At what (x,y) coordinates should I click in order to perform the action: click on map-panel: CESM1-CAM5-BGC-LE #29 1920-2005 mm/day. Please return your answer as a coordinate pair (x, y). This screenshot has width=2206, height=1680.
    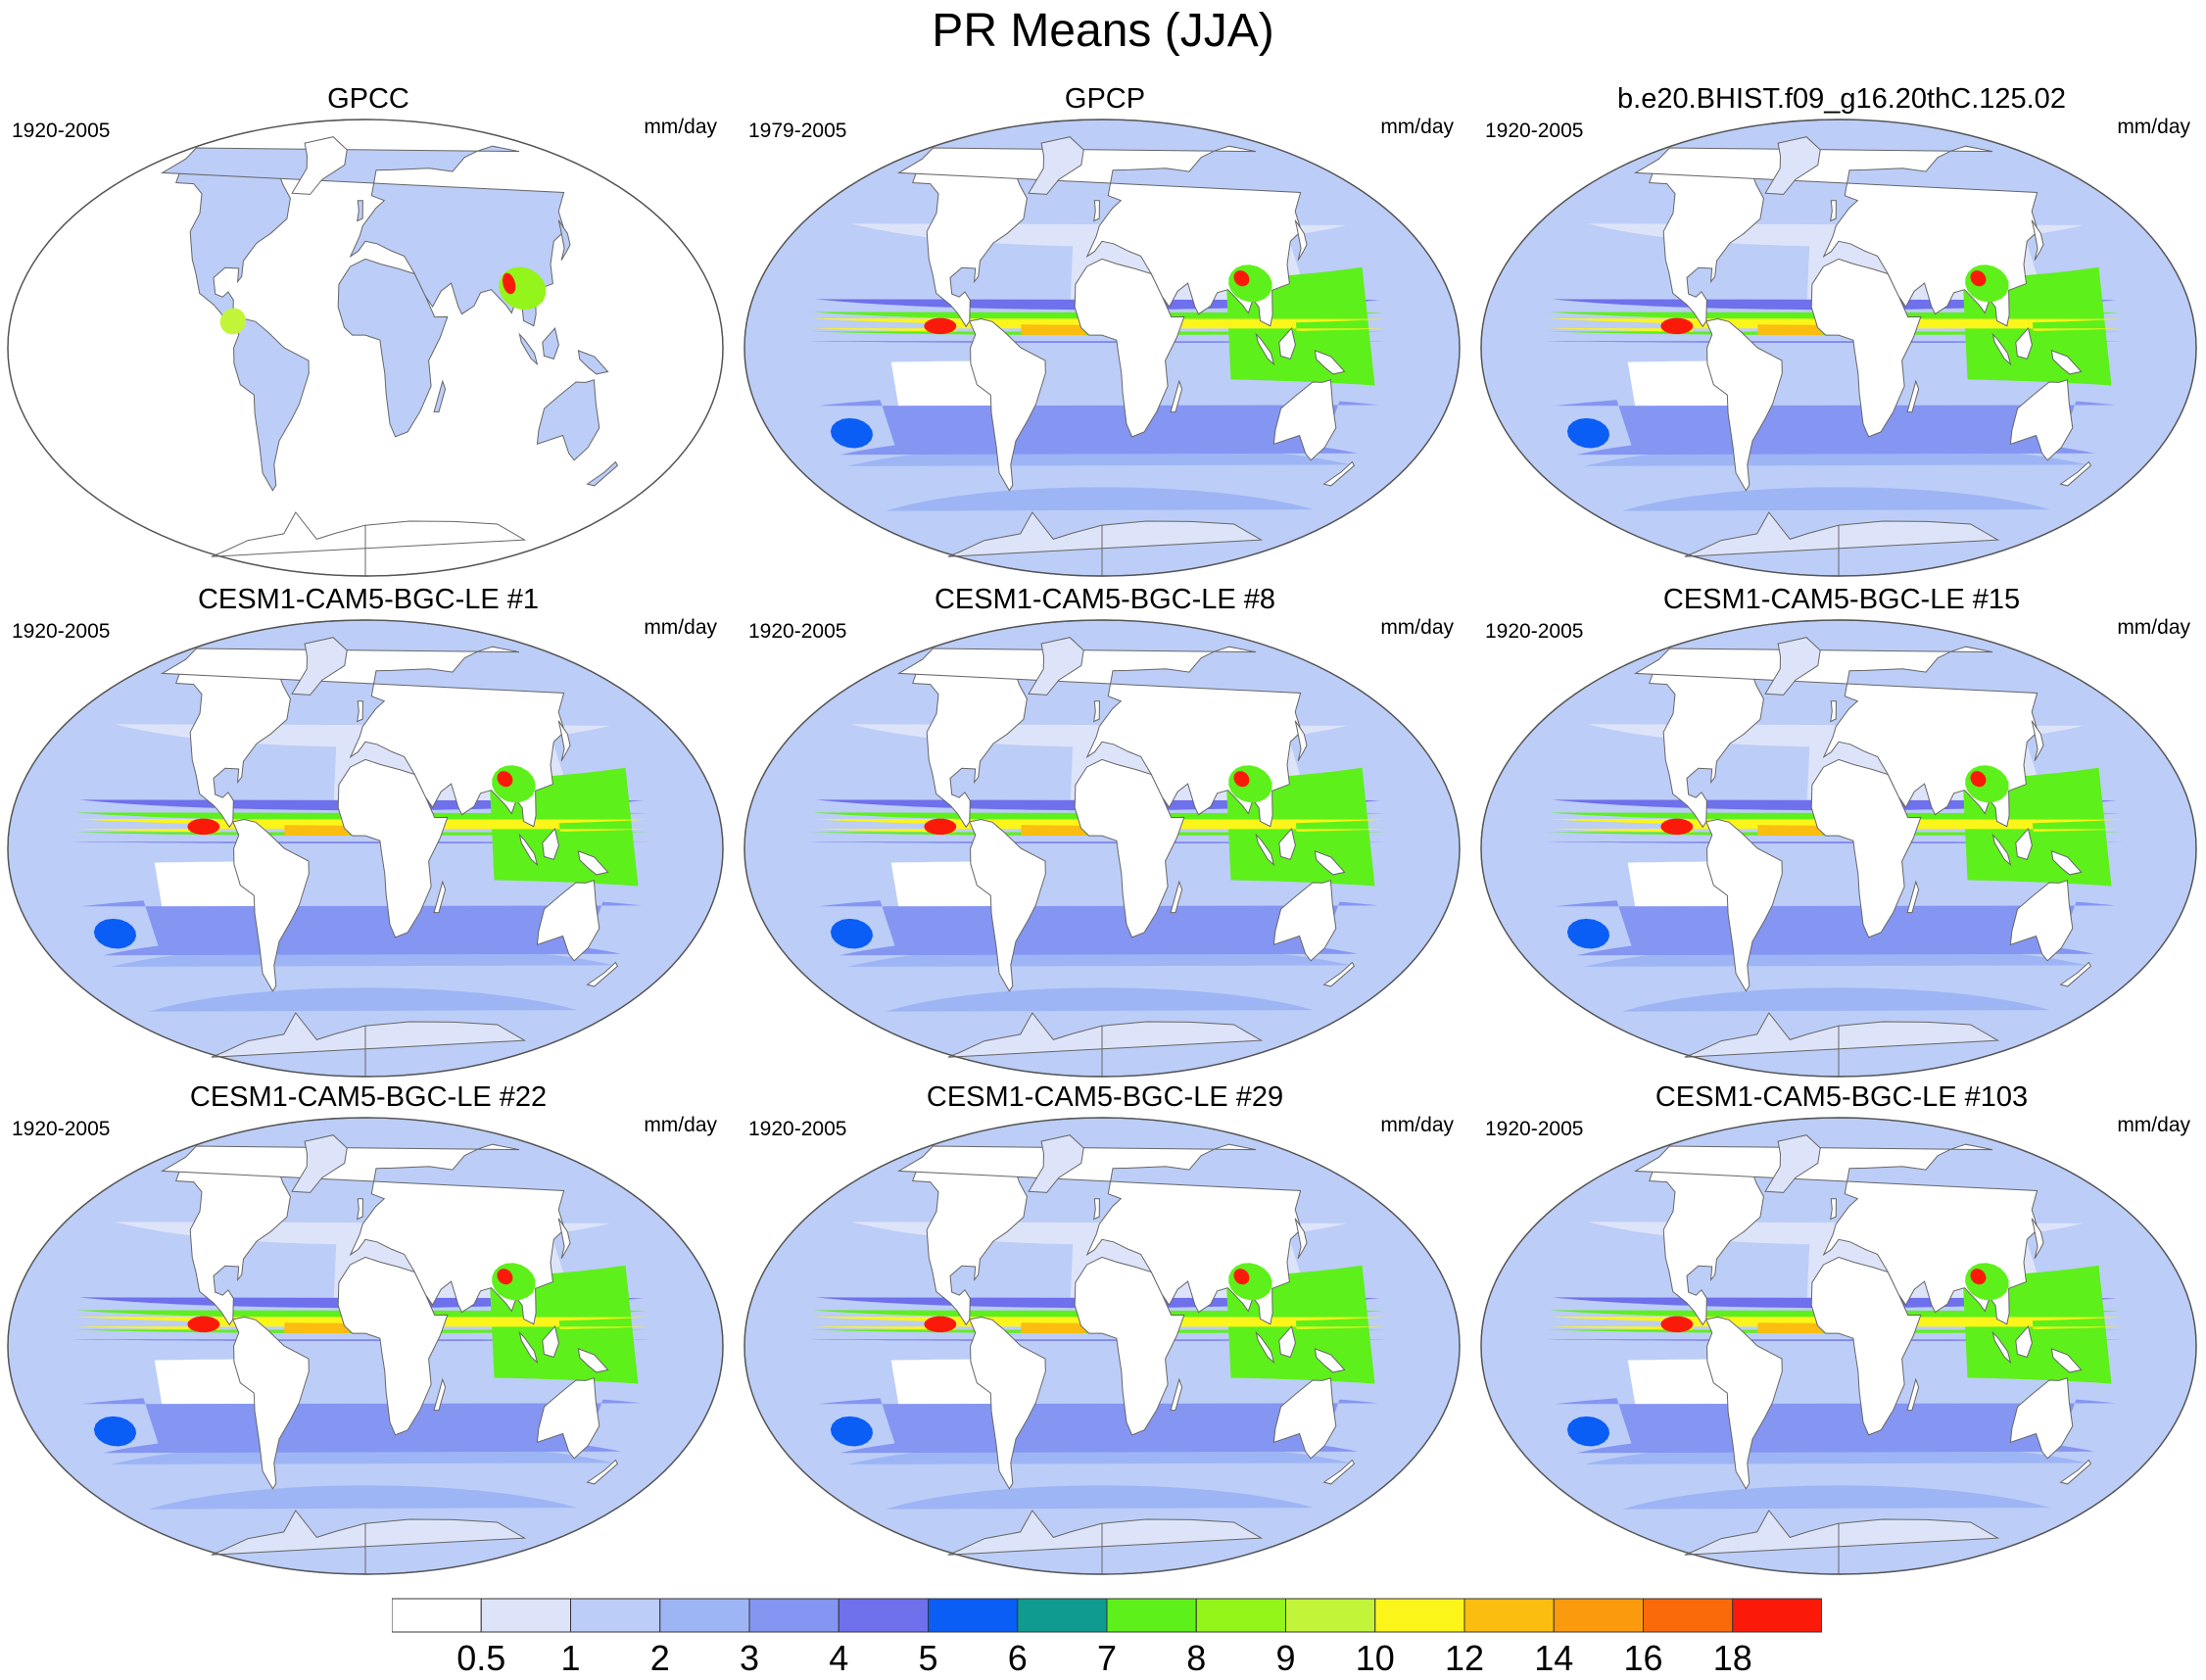
    Looking at the image, I should click on (1105, 1330).